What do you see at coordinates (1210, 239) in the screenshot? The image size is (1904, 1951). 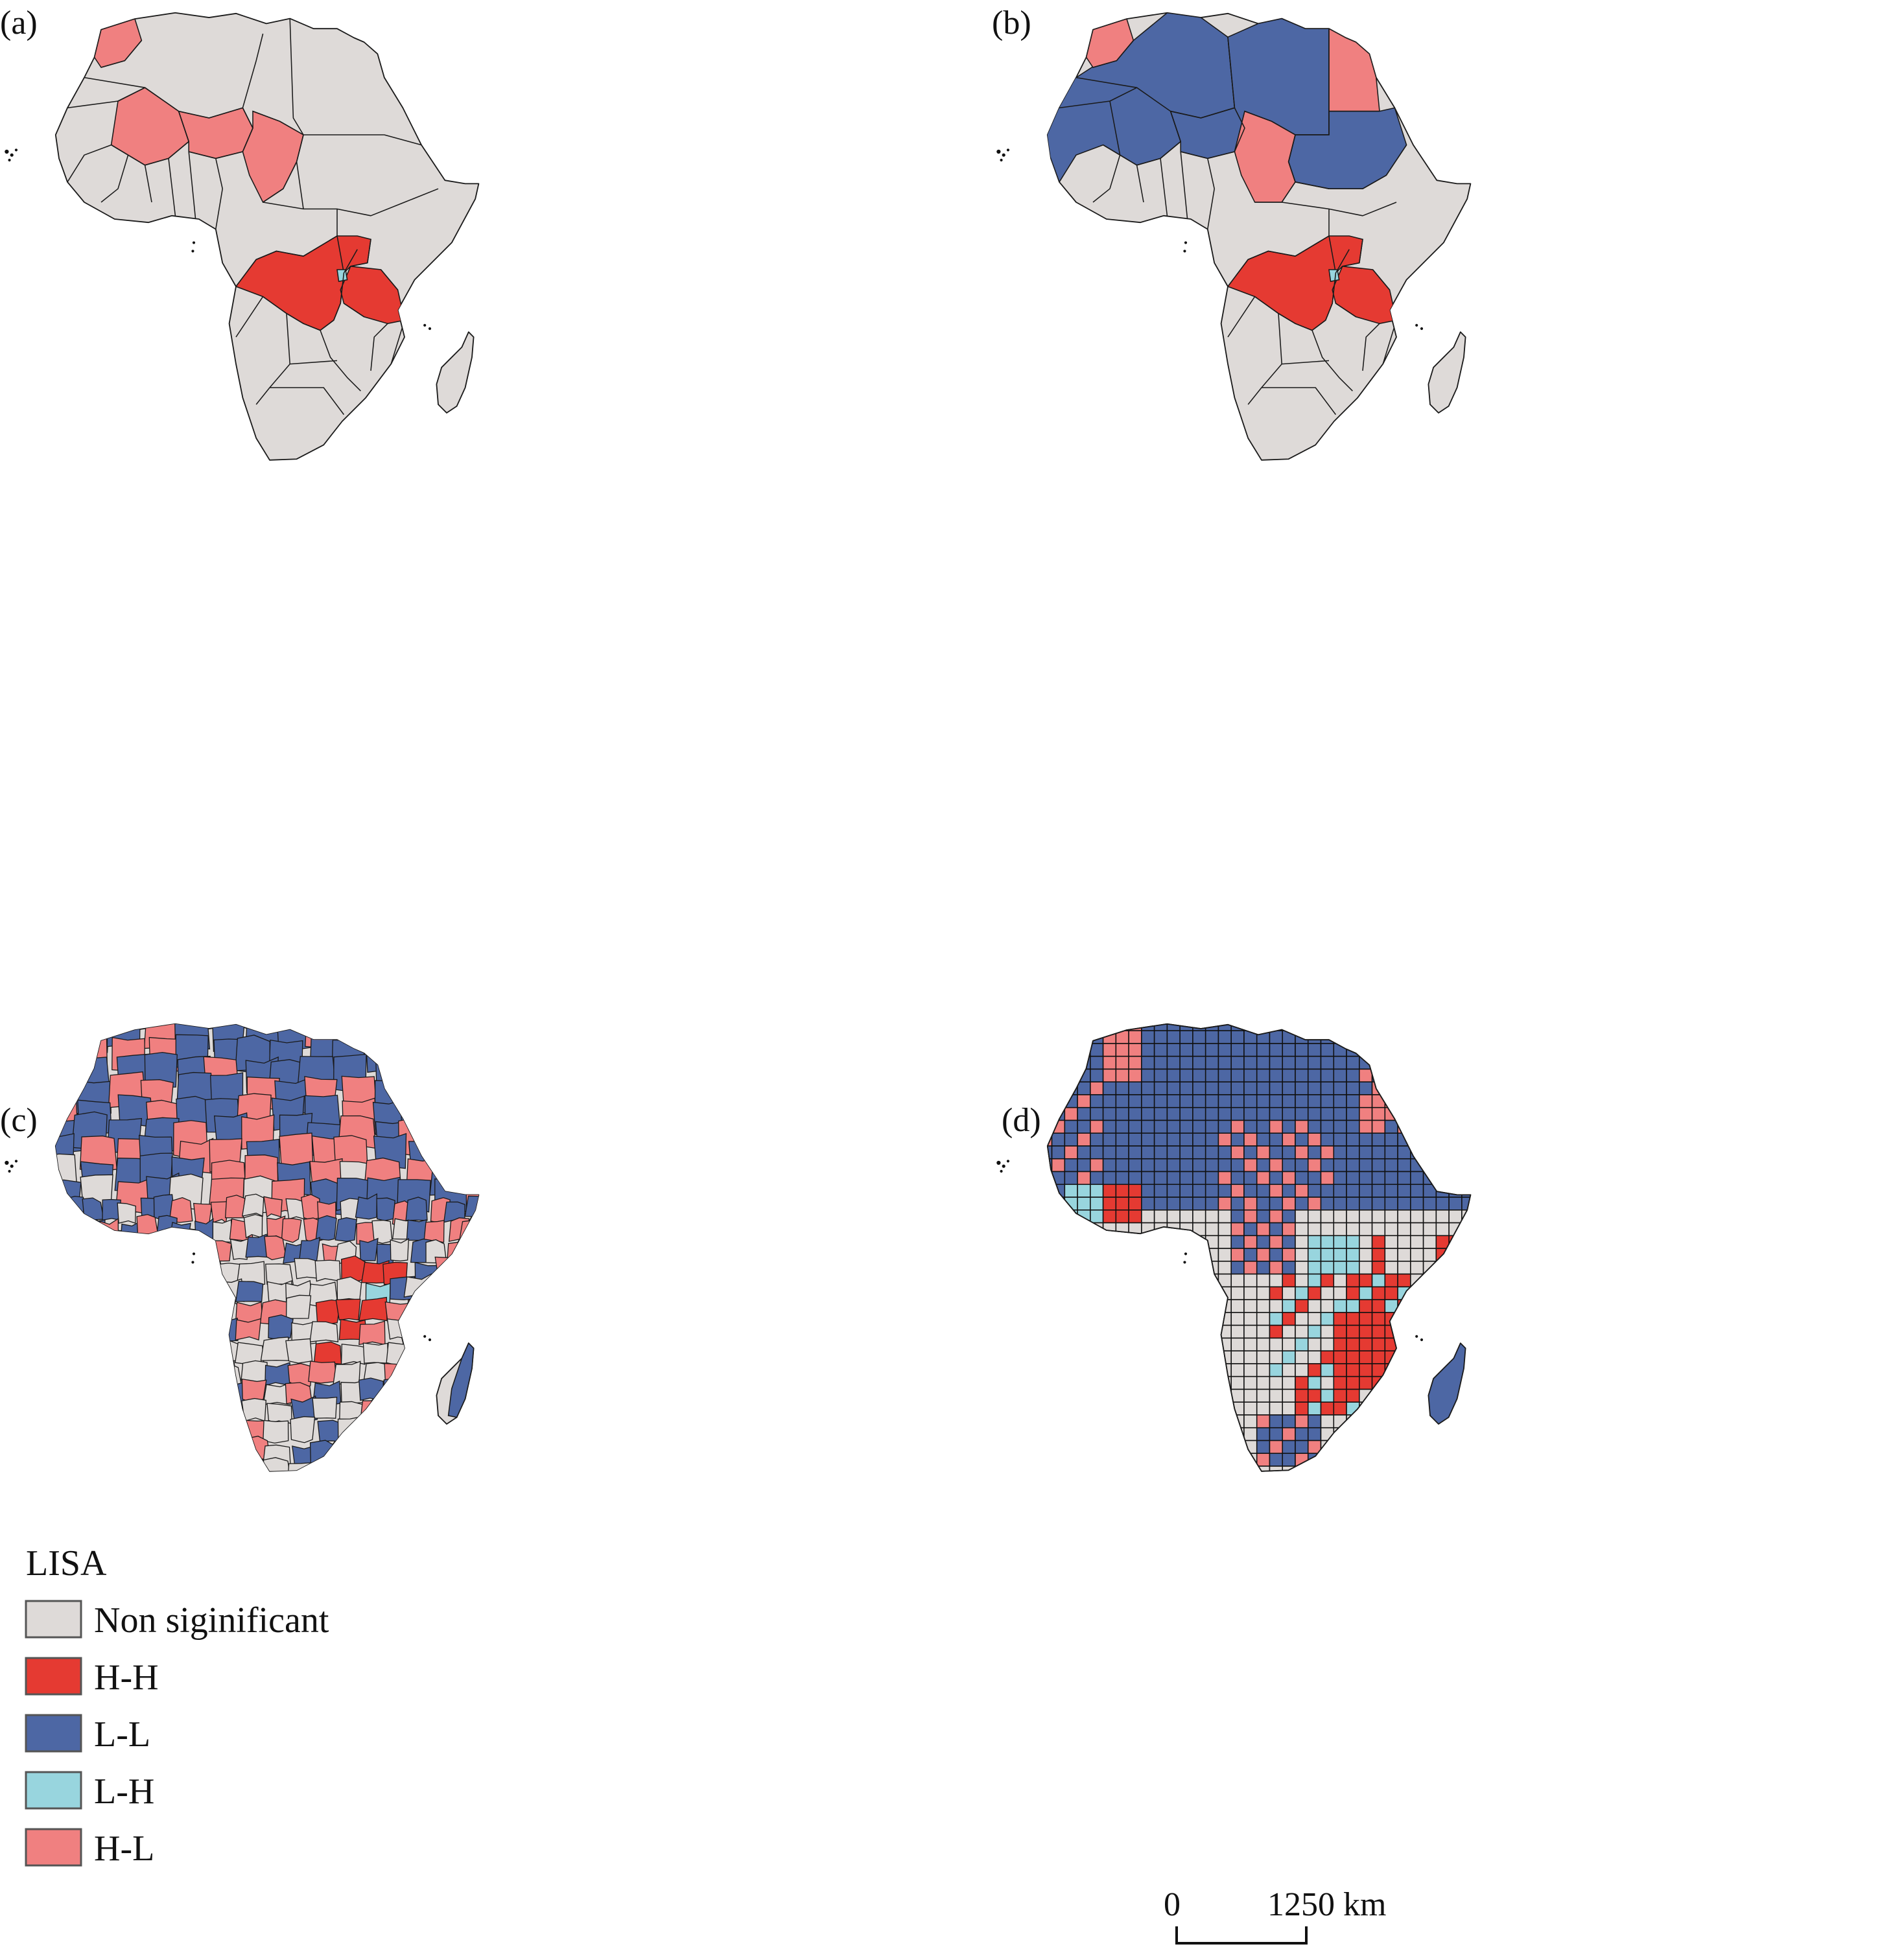 I see `islands` at bounding box center [1210, 239].